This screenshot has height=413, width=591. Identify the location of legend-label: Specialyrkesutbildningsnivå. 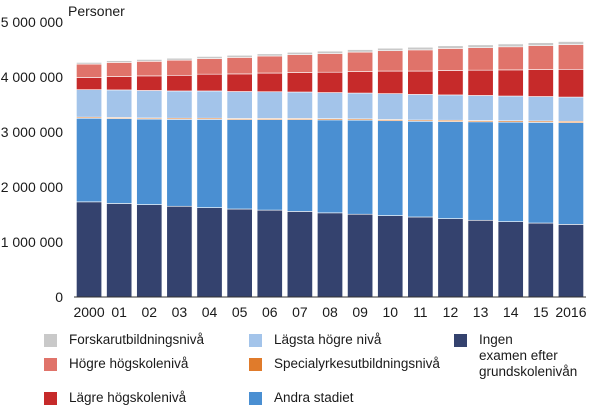
(357, 363).